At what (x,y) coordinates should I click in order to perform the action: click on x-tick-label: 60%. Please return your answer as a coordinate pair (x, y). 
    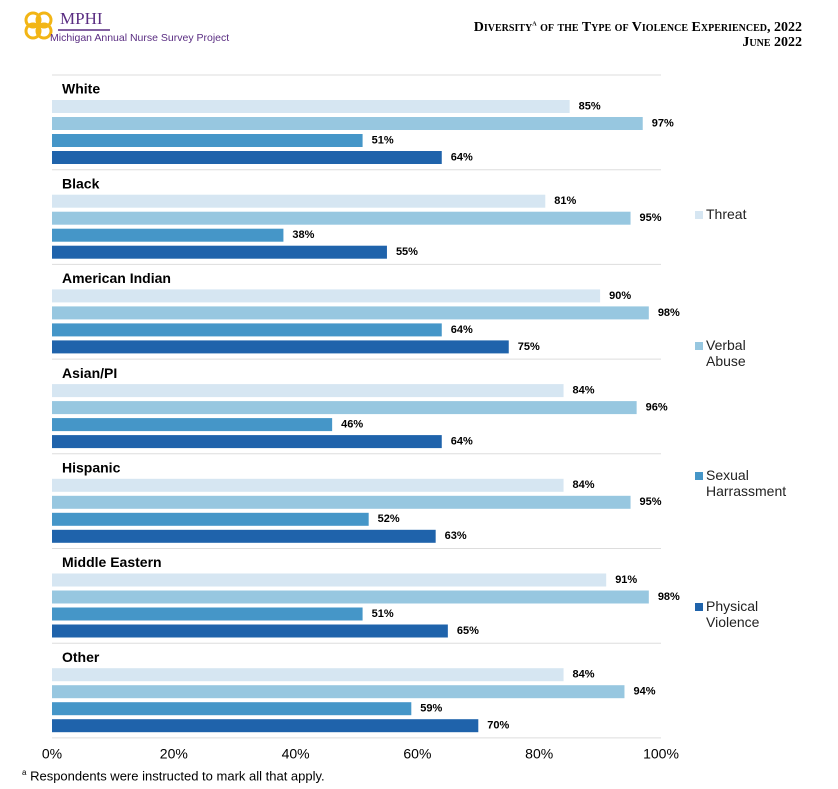
    Looking at the image, I should click on (417, 754).